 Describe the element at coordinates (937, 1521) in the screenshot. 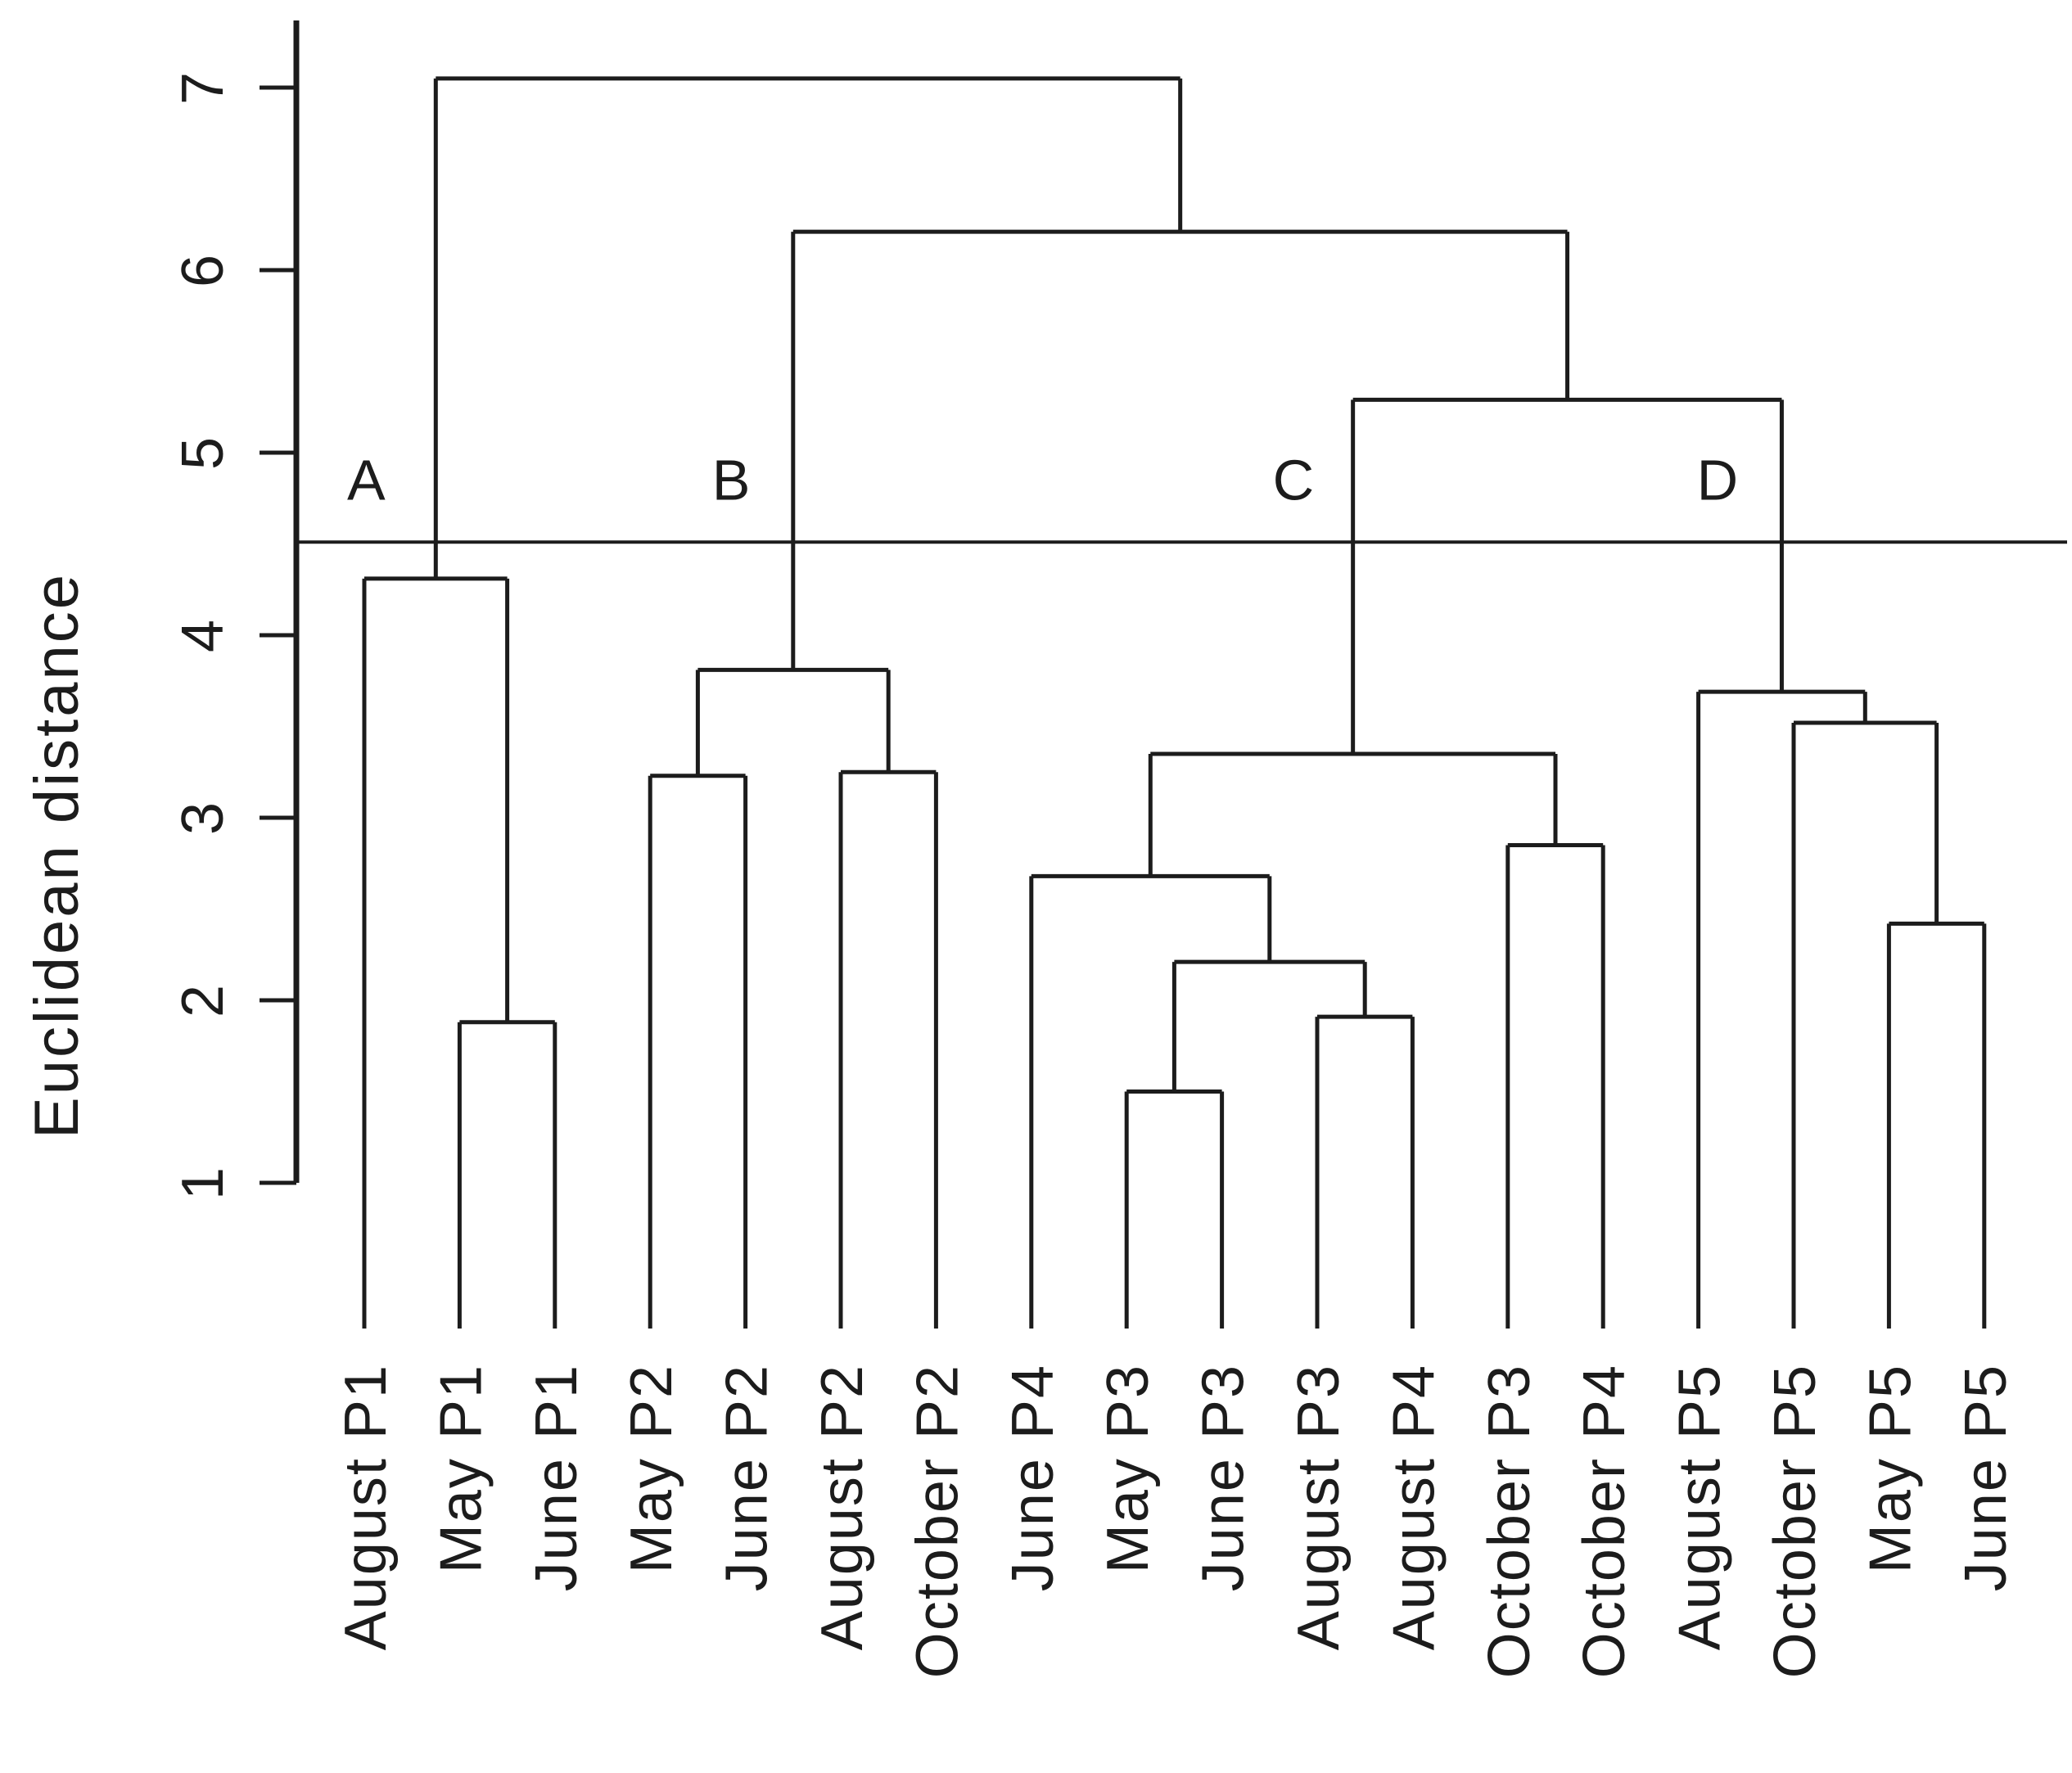

I see `leaf-label: October P2` at that location.